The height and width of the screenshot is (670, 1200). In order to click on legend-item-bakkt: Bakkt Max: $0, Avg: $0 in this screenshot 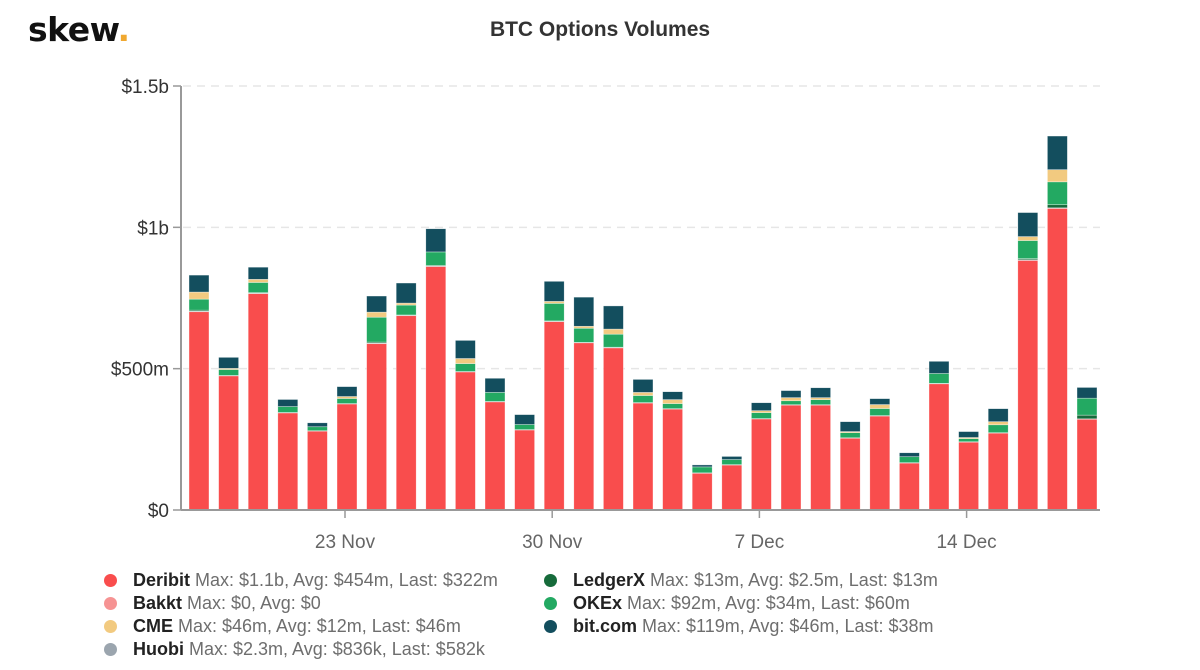, I will do `click(212, 603)`.